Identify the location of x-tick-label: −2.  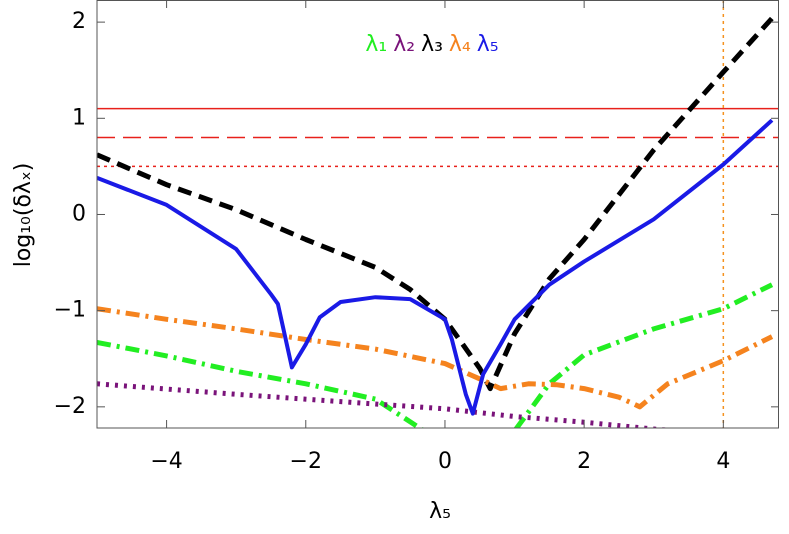
(306, 461).